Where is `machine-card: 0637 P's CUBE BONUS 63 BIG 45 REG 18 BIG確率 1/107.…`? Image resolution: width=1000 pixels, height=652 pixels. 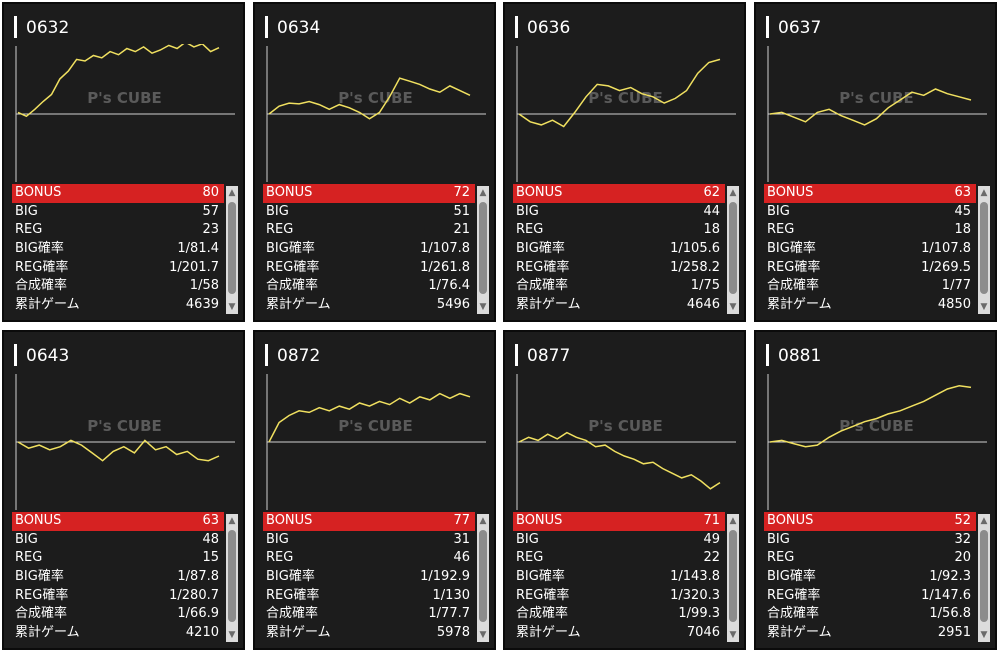 machine-card: 0637 P's CUBE BONUS 63 BIG 45 REG 18 BIG確率 1/107.… is located at coordinates (875, 162).